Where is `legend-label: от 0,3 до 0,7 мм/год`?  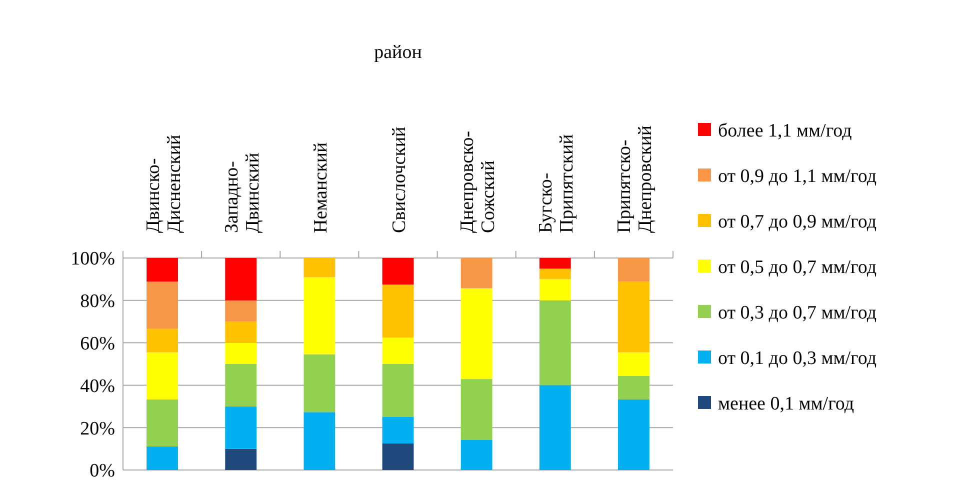
legend-label: от 0,3 до 0,7 мм/год is located at coordinates (797, 313).